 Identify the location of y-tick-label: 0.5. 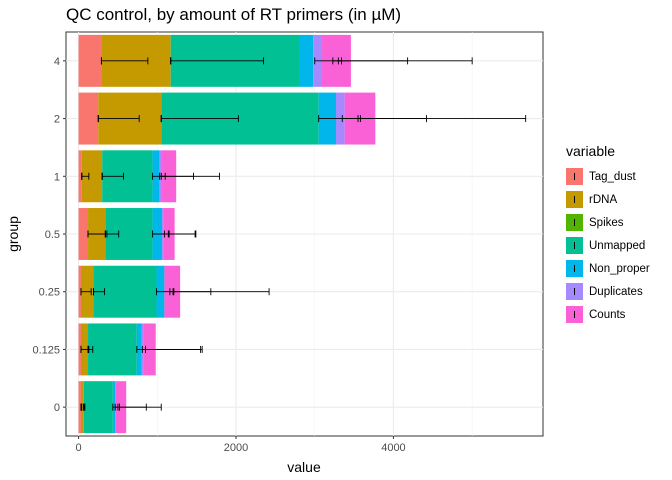
(52, 235).